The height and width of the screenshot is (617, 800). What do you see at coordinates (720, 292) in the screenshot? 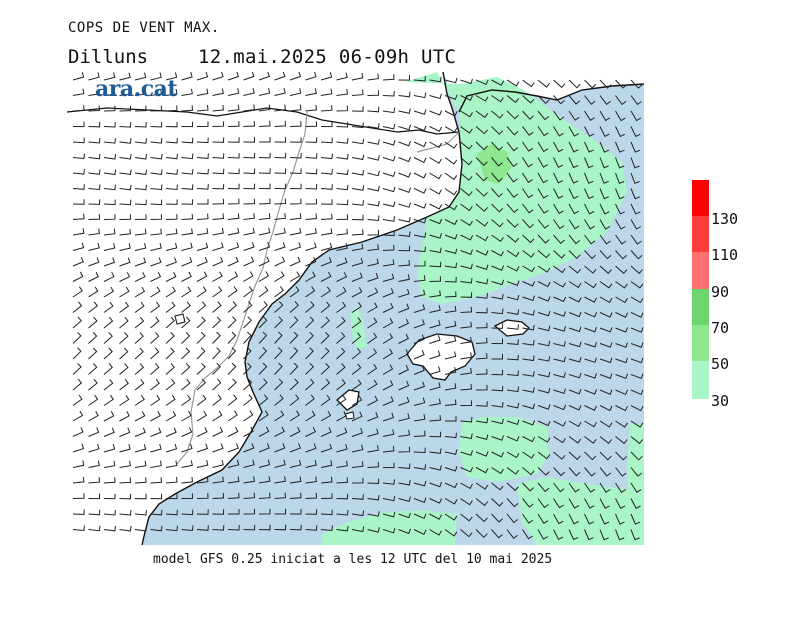
I see `colorbar-label: 90` at bounding box center [720, 292].